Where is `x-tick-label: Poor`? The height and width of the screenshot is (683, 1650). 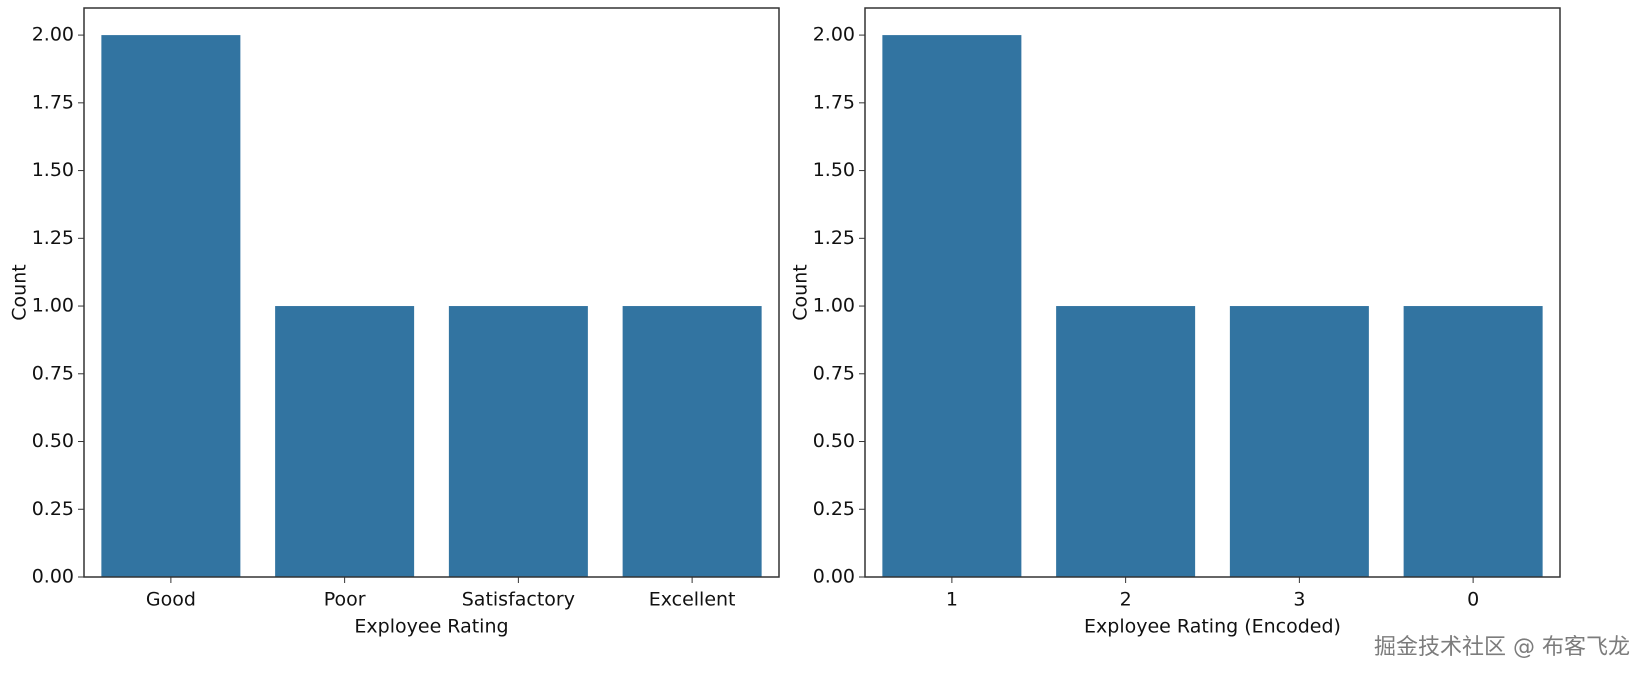
x-tick-label: Poor is located at coordinates (345, 600).